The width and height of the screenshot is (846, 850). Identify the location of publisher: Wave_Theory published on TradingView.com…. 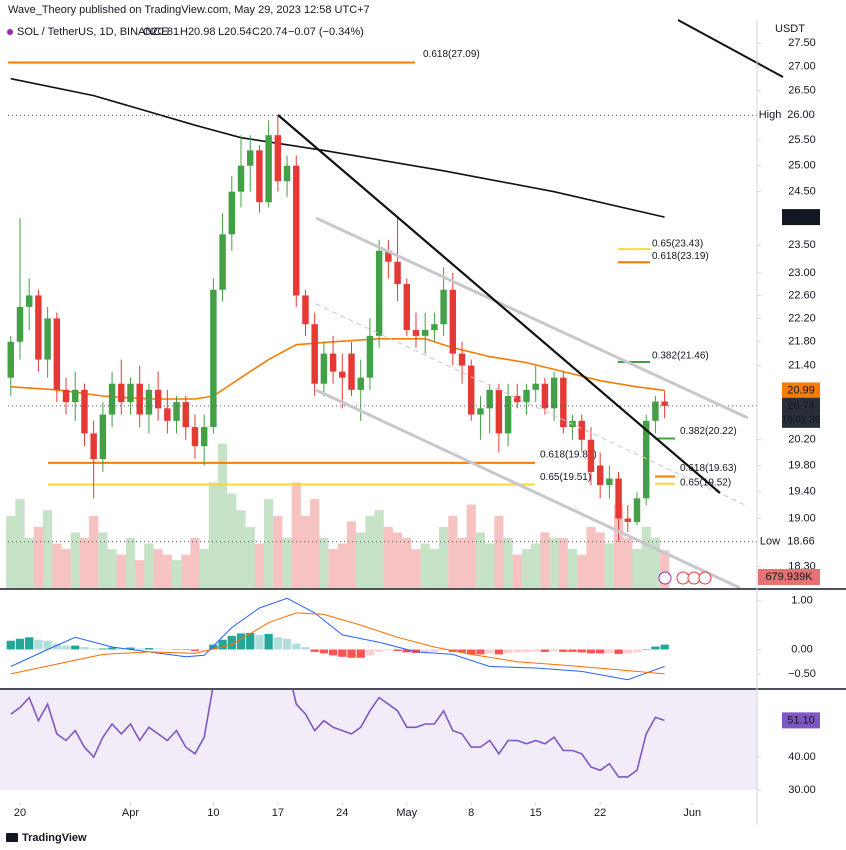
(189, 10).